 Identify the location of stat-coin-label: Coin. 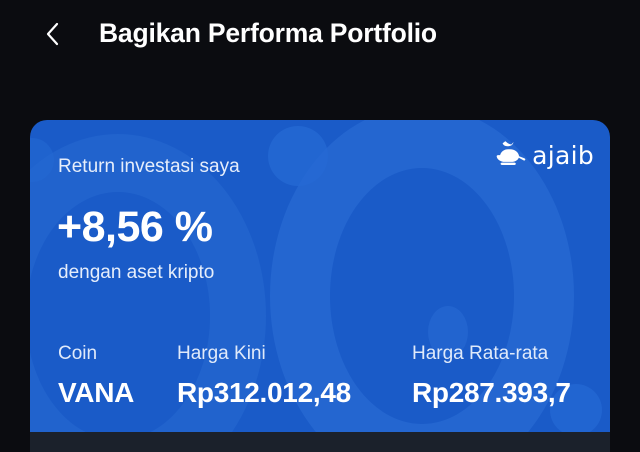
(78, 353).